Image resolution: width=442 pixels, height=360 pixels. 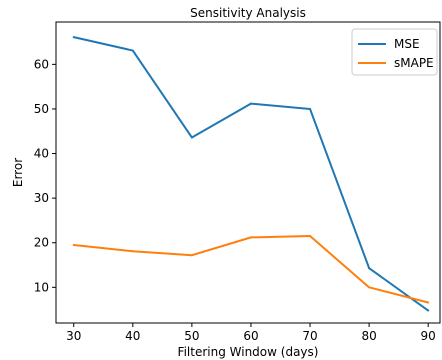 What do you see at coordinates (248, 13) in the screenshot?
I see `chart-title: Sensitivity Analysis` at bounding box center [248, 13].